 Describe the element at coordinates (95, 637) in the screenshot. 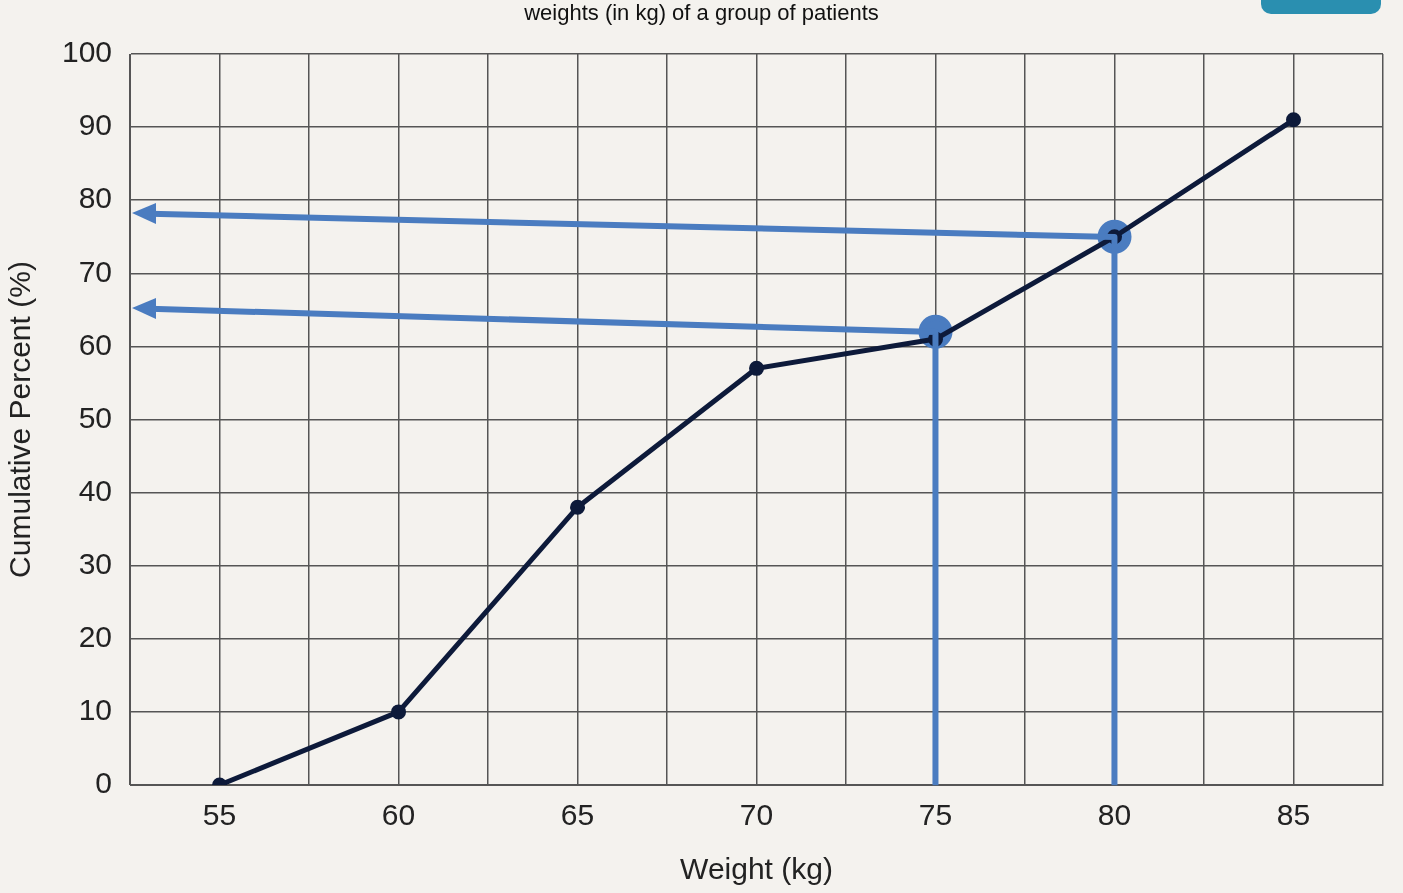

I see `y-tick-label: 20` at that location.